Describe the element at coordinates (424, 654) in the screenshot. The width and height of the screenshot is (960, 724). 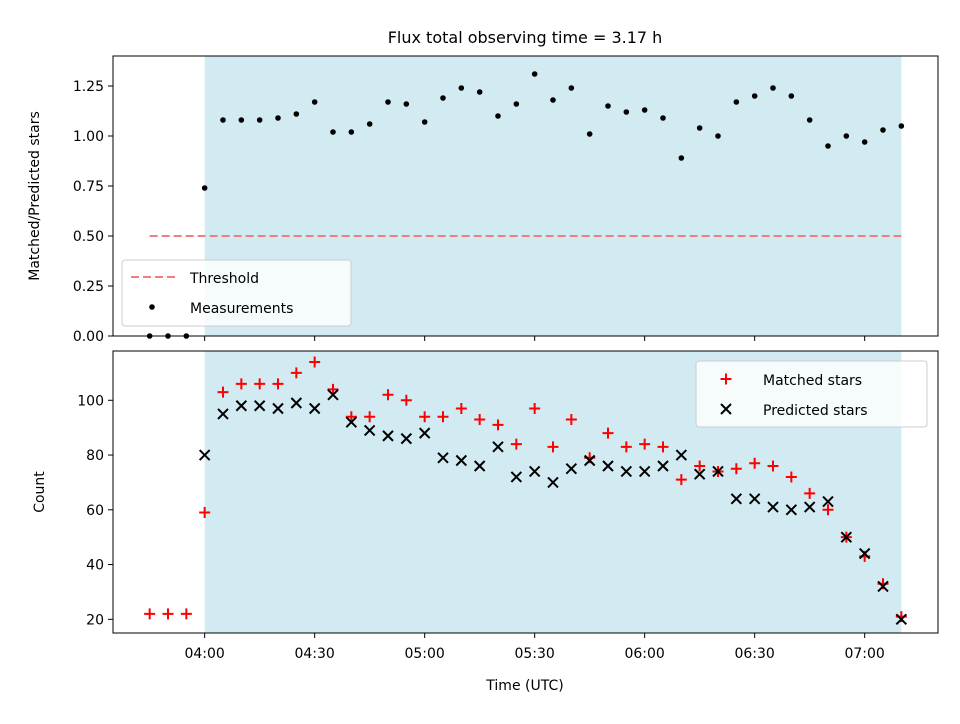
I see `x-tick-label: 05:00` at that location.